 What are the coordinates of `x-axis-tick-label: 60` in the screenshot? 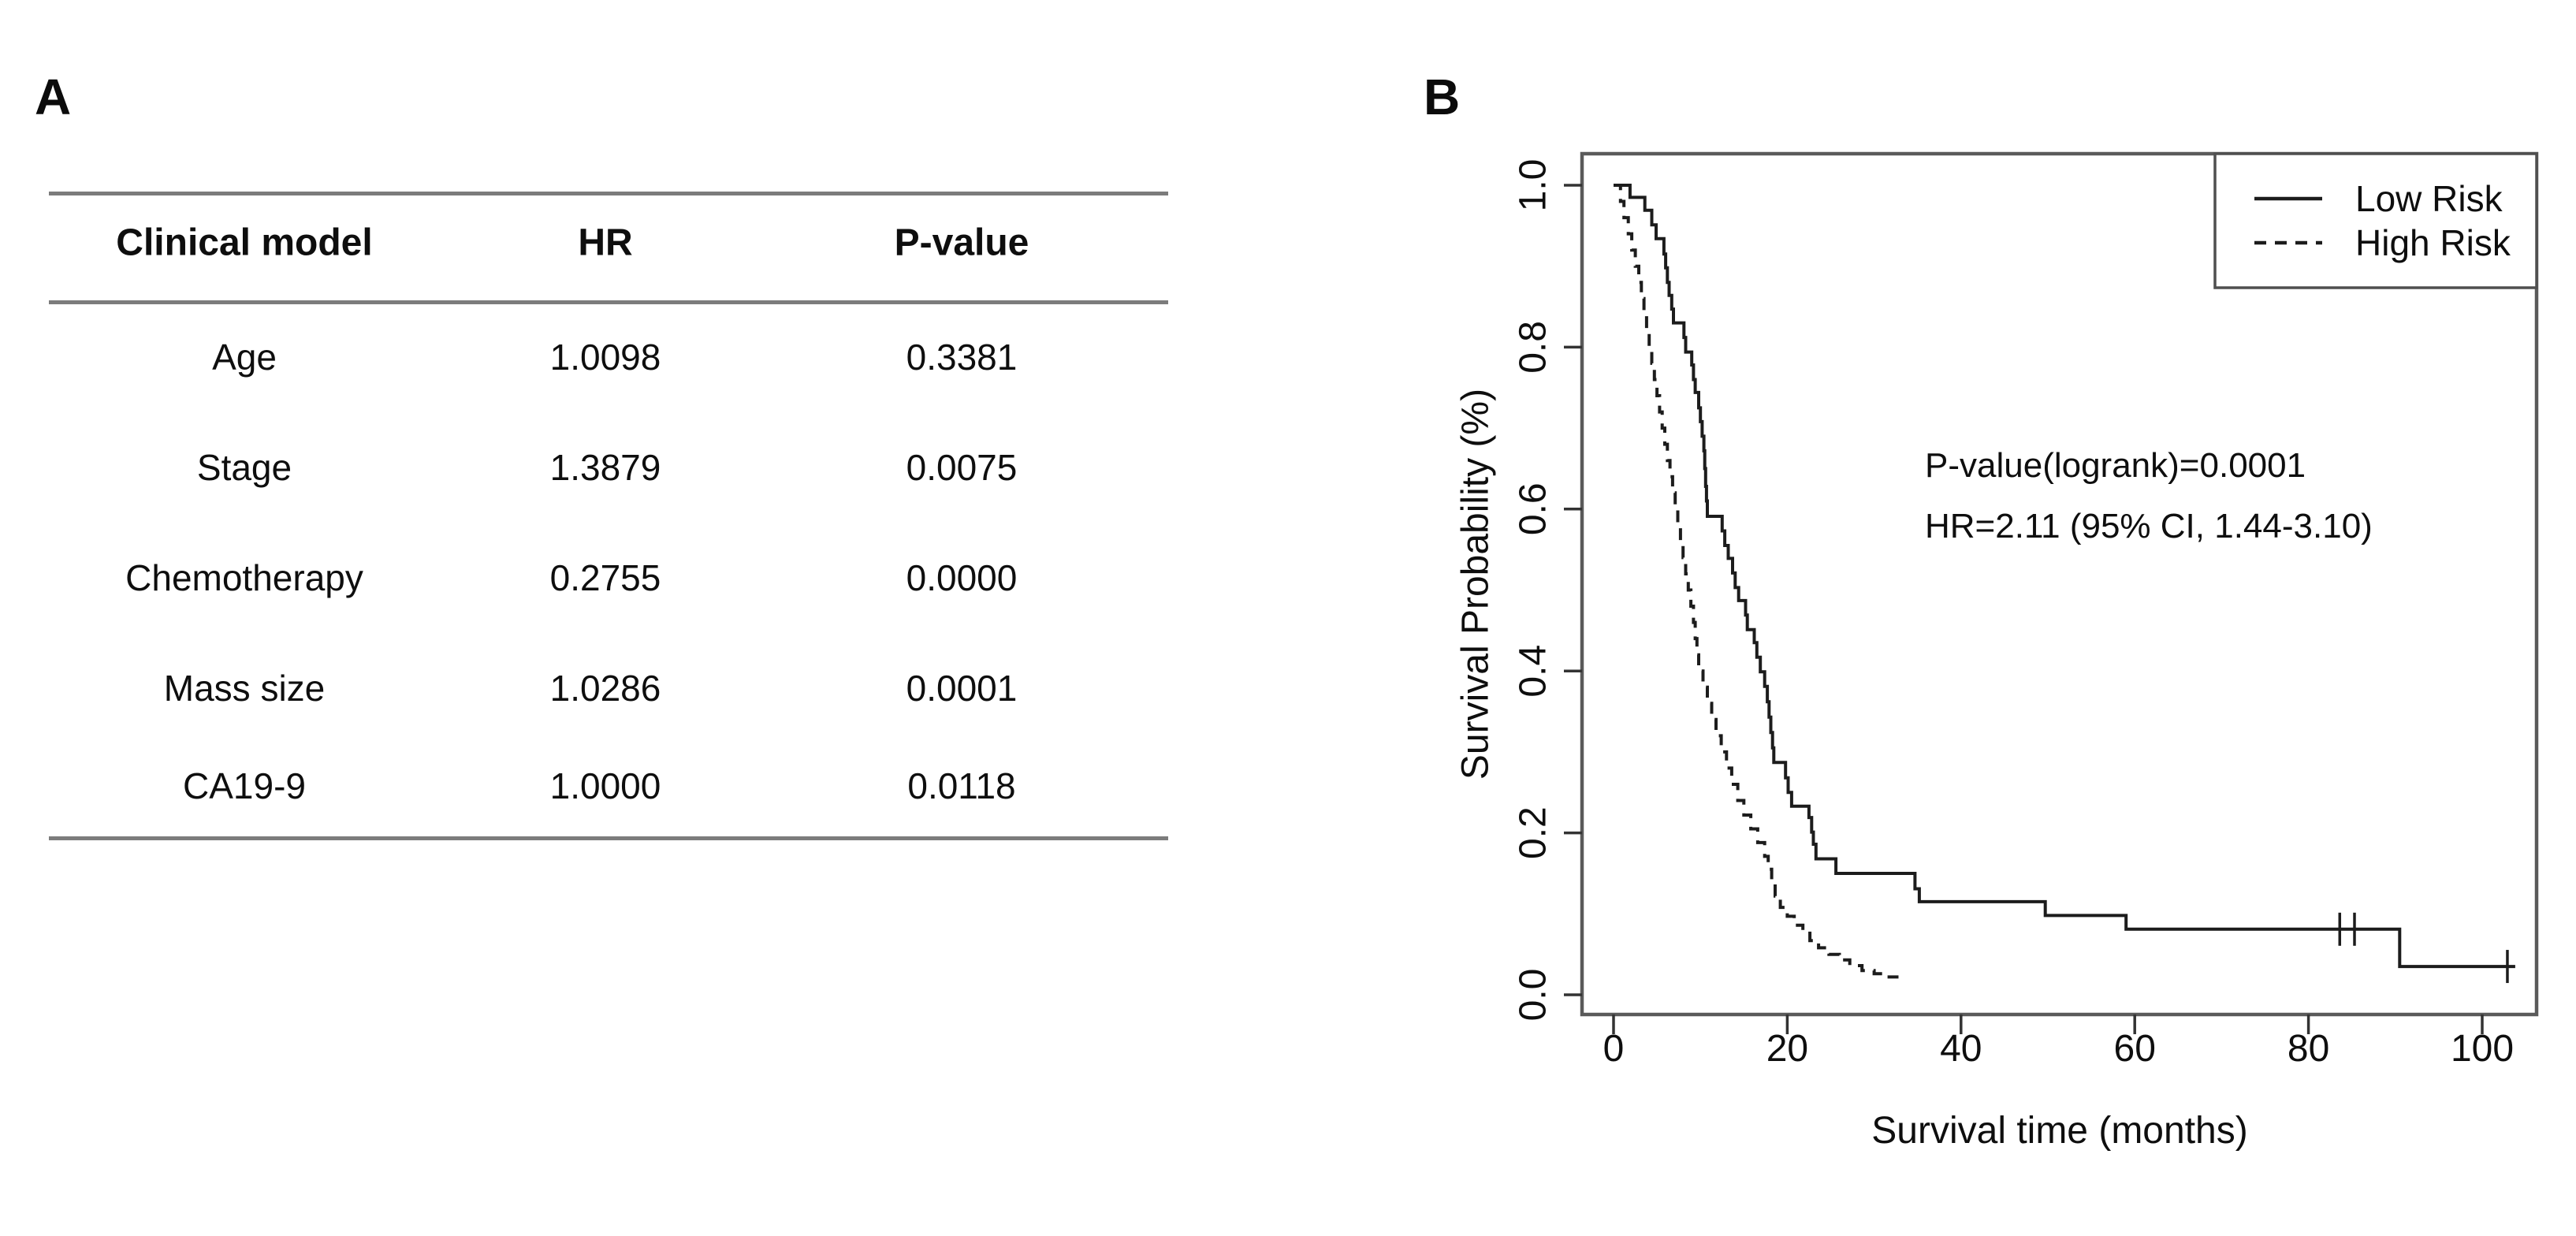 It's located at (2135, 1049).